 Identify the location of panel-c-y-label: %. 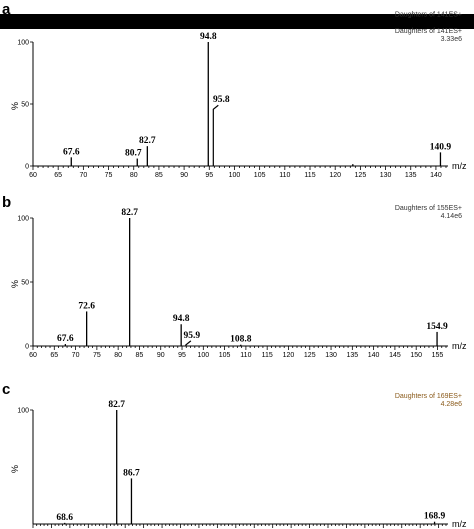
(15, 469).